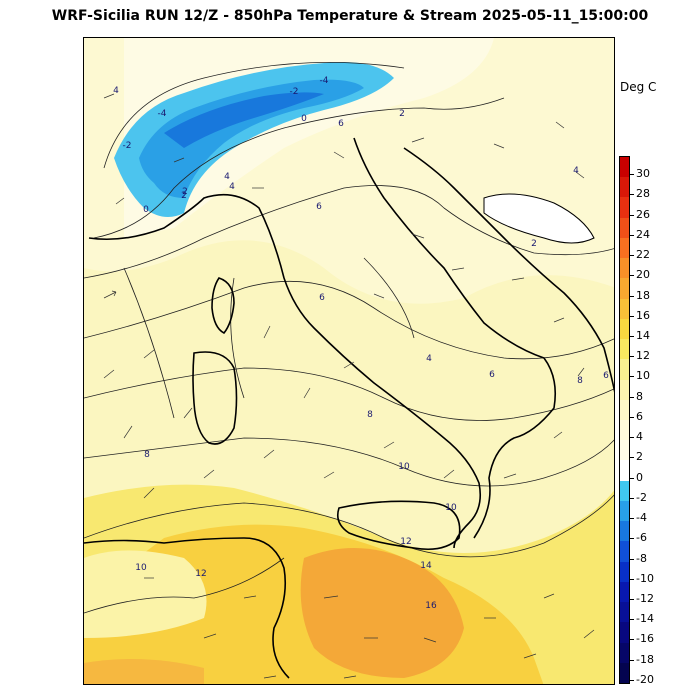 Image resolution: width=700 pixels, height=700 pixels. What do you see at coordinates (639, 416) in the screenshot?
I see `color-scale-label: 6` at bounding box center [639, 416].